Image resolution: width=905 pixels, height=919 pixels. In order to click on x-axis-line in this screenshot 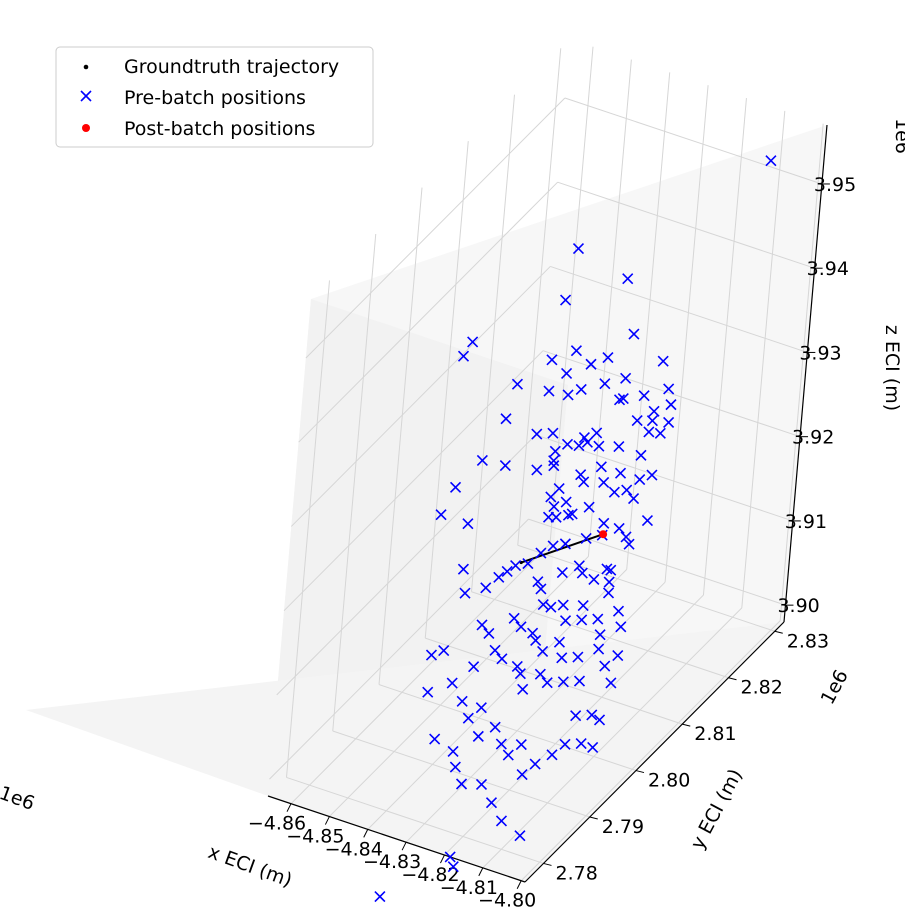, I will do `click(396, 839)`.